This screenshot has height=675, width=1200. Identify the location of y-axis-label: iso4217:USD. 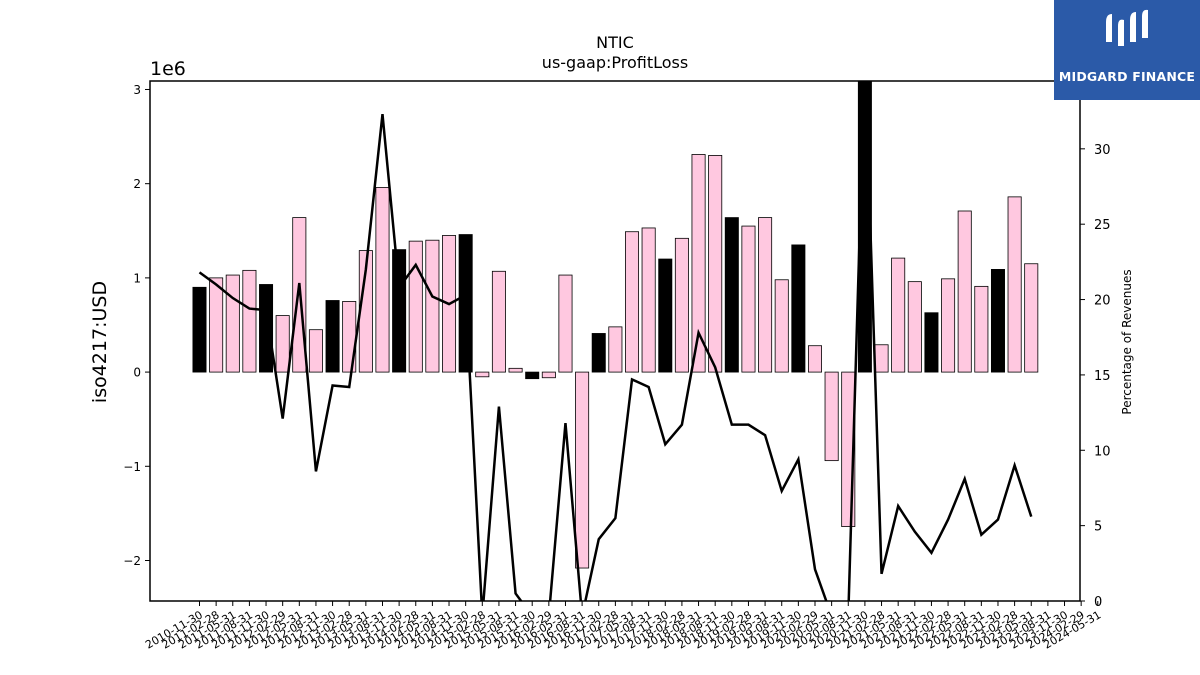
(100, 342).